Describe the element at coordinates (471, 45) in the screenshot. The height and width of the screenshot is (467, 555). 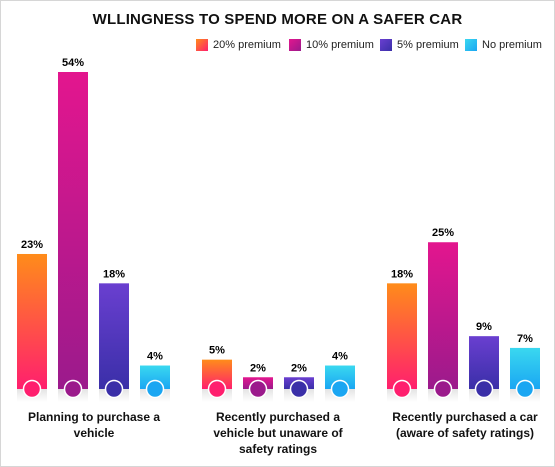
I see `legend-swatch-no-premium` at that location.